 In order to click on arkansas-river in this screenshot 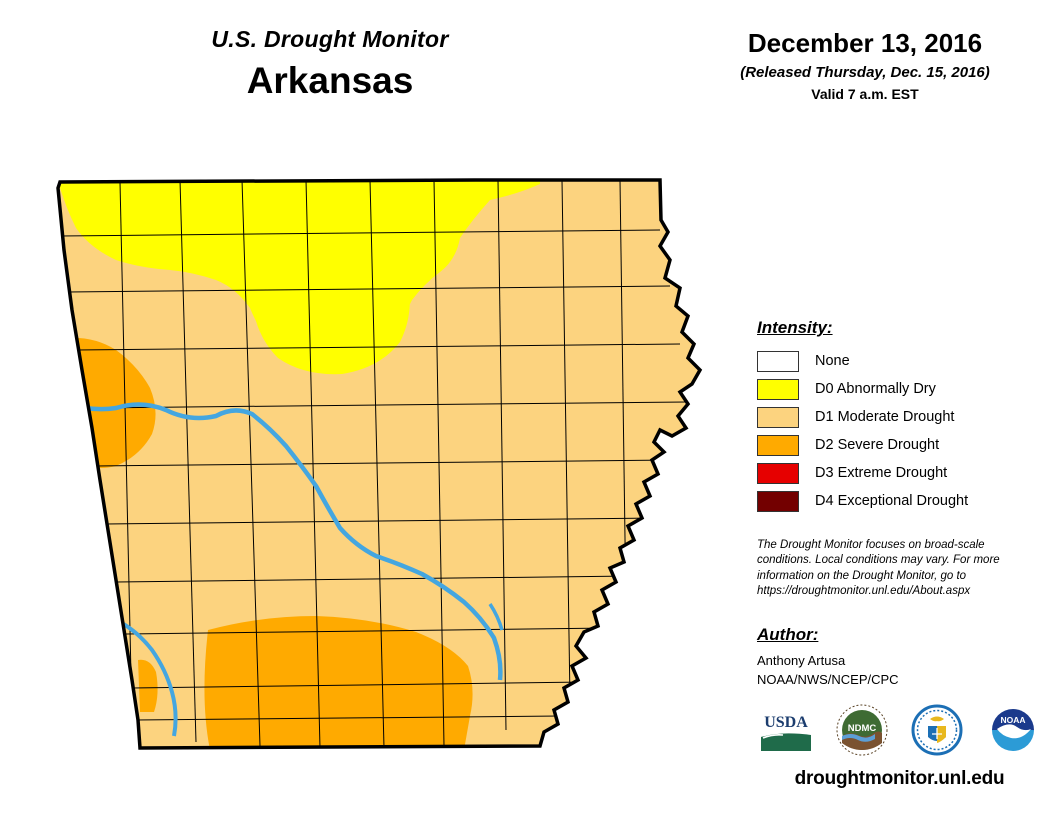, I will do `click(283, 540)`.